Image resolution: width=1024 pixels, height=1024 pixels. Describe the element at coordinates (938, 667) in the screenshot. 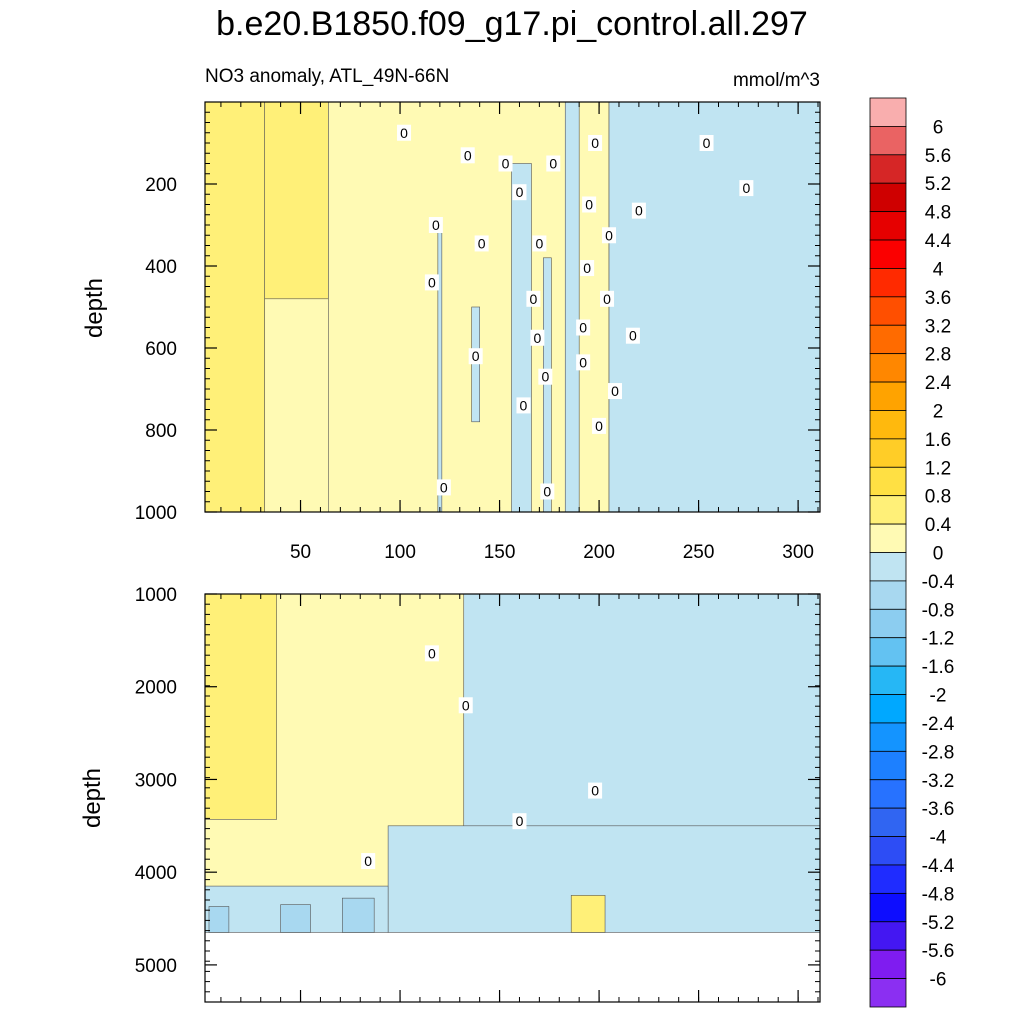

I see `colorbar-label: -1.6` at that location.